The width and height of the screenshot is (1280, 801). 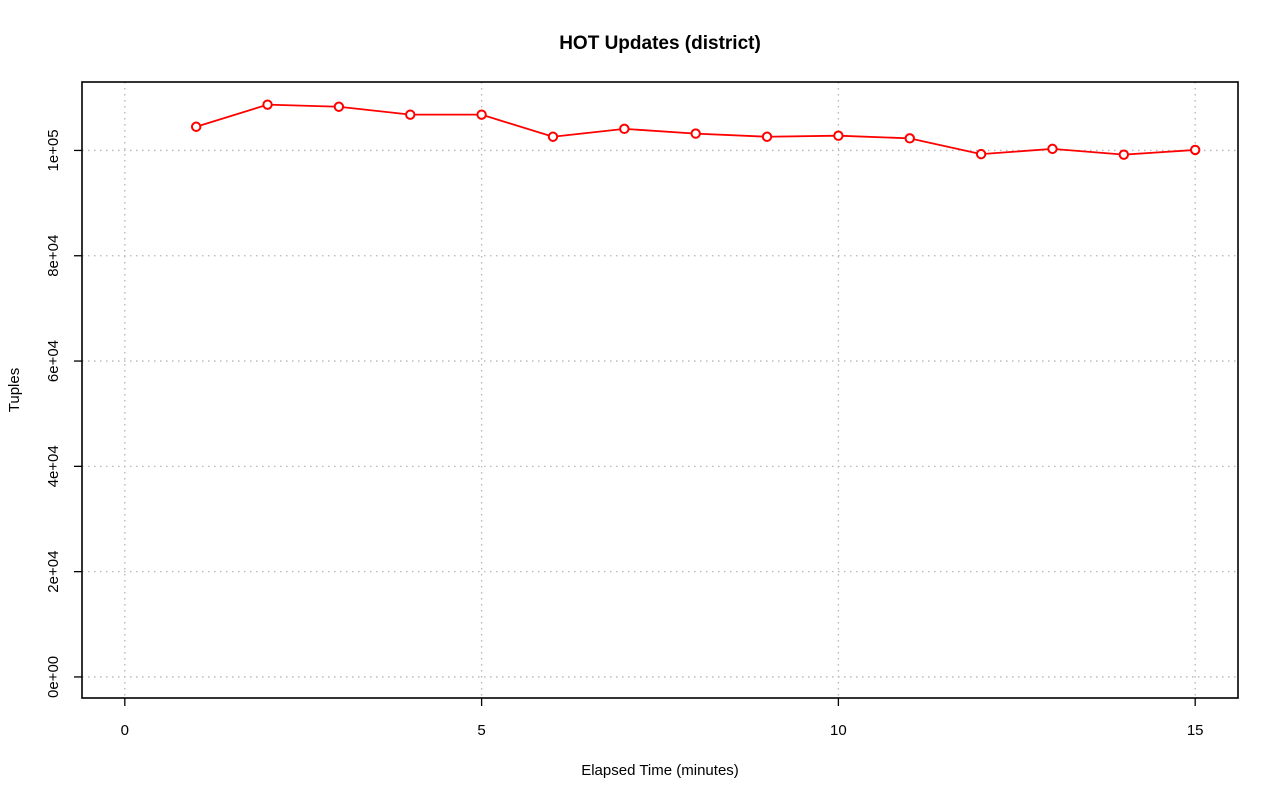 I want to click on x-tick-label: 15, so click(x=1195, y=730).